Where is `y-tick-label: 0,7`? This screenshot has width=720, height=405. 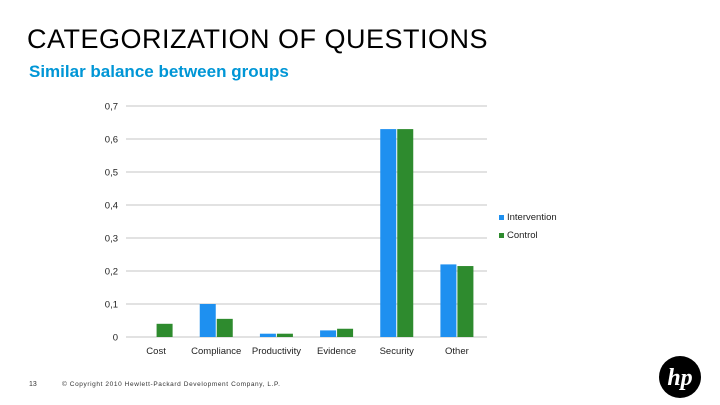 y-tick-label: 0,7 is located at coordinates (111, 107).